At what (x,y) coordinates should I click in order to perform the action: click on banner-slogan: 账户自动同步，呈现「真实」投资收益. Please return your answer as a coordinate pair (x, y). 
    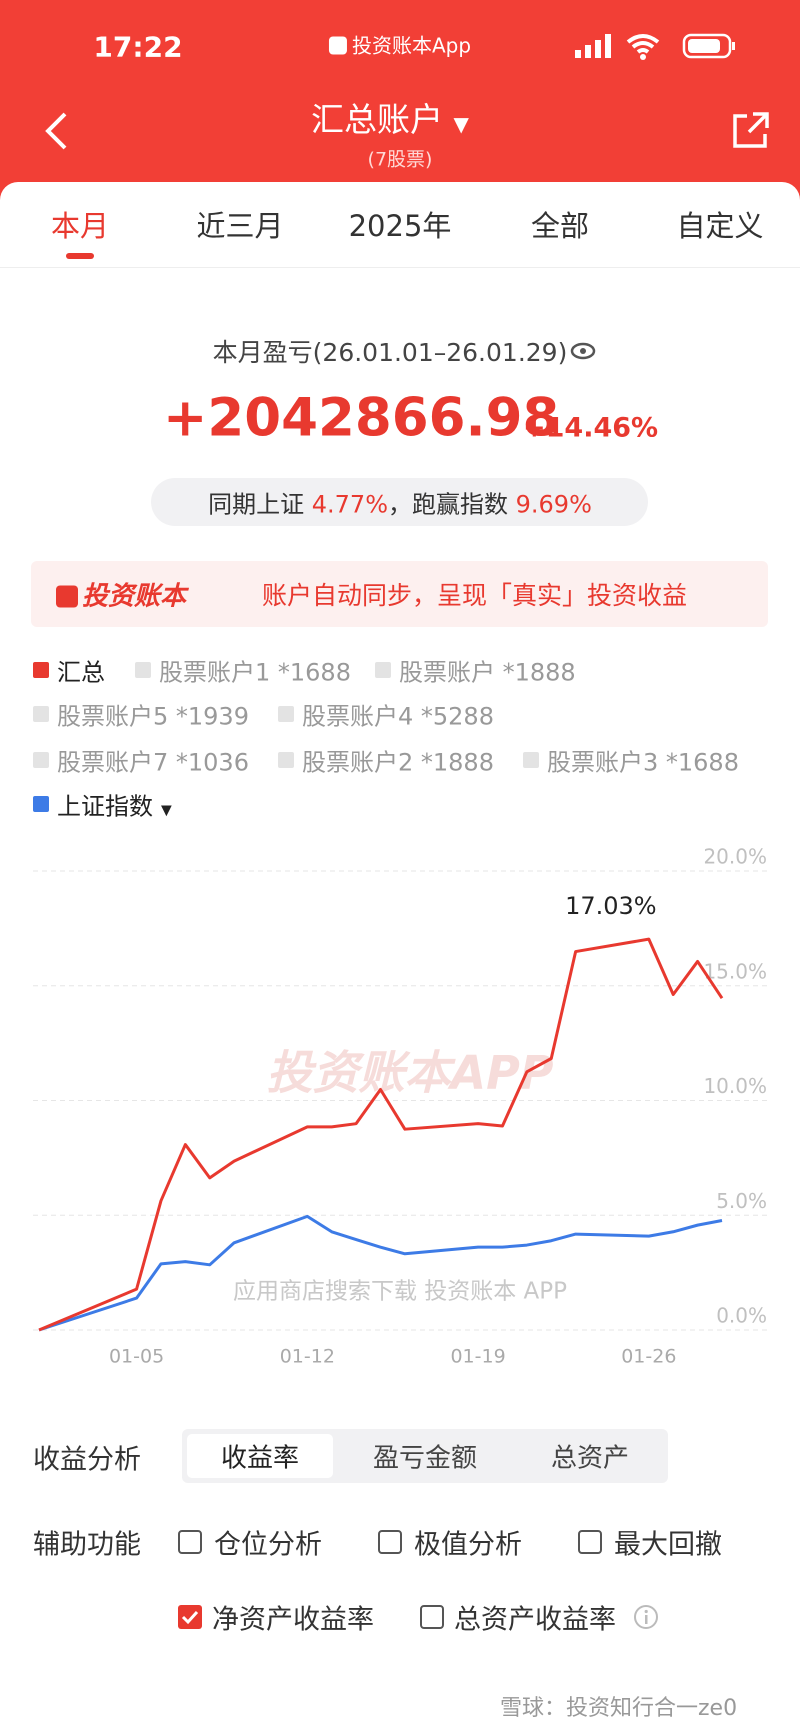
    Looking at the image, I should click on (475, 595).